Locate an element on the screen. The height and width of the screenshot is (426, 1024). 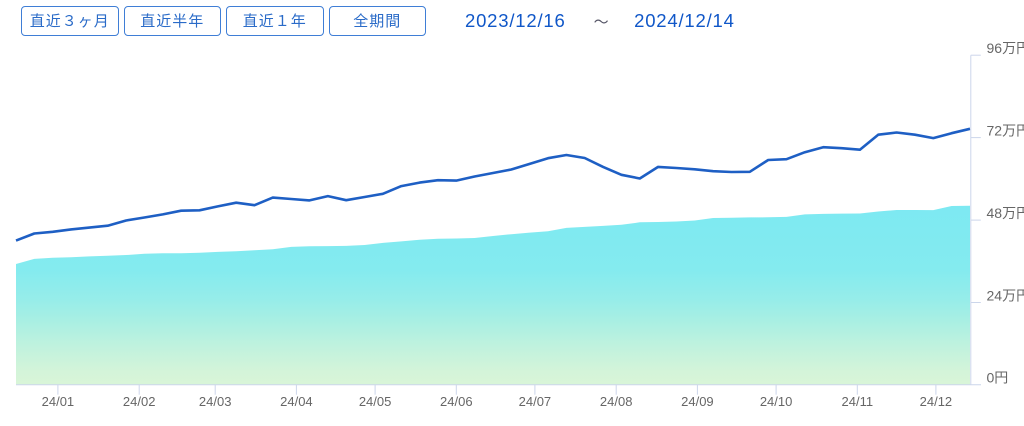
svg-text: 24/07 is located at coordinates (535, 401).